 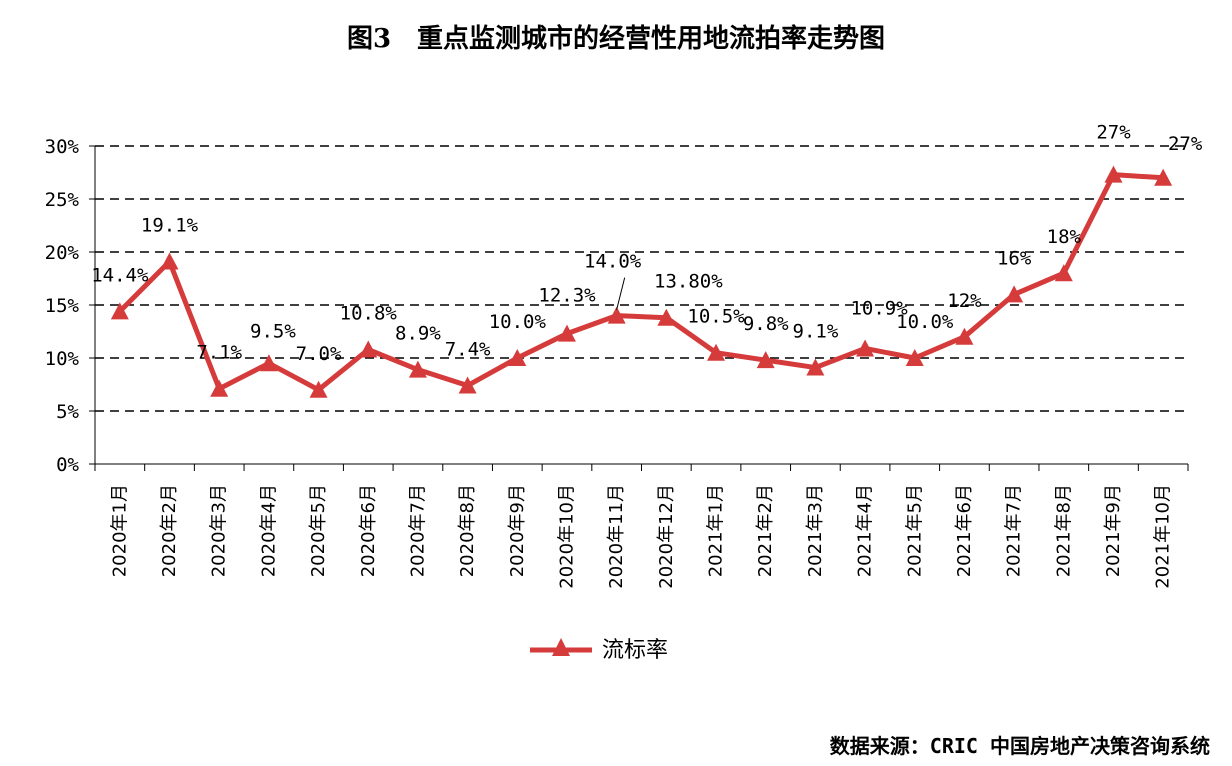 What do you see at coordinates (566, 536) in the screenshot?
I see `x-tick-label: 2020年10月` at bounding box center [566, 536].